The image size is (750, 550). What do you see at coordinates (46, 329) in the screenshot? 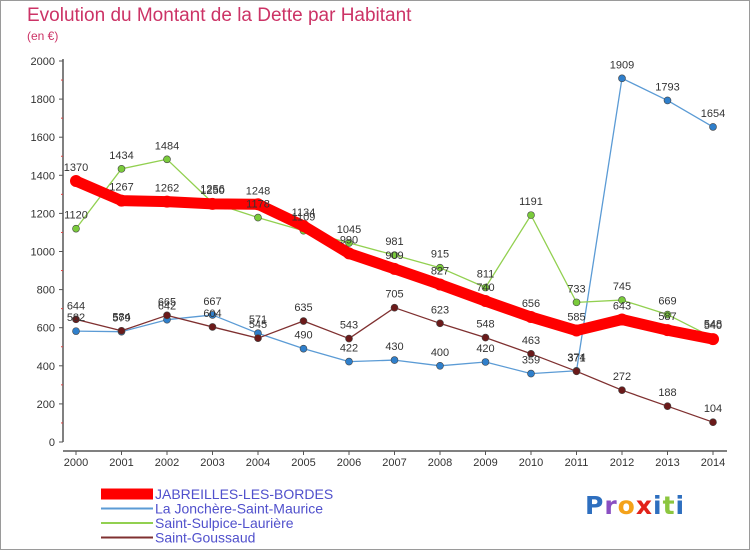
I see `y-tick-label: 600` at bounding box center [46, 329].